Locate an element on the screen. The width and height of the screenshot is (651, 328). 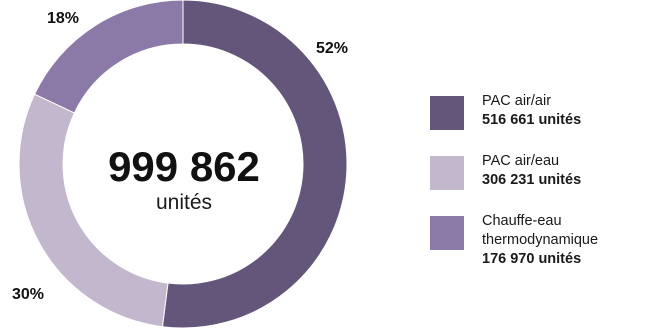
slice-pct-label-pac-air-eau: 30% is located at coordinates (28, 294).